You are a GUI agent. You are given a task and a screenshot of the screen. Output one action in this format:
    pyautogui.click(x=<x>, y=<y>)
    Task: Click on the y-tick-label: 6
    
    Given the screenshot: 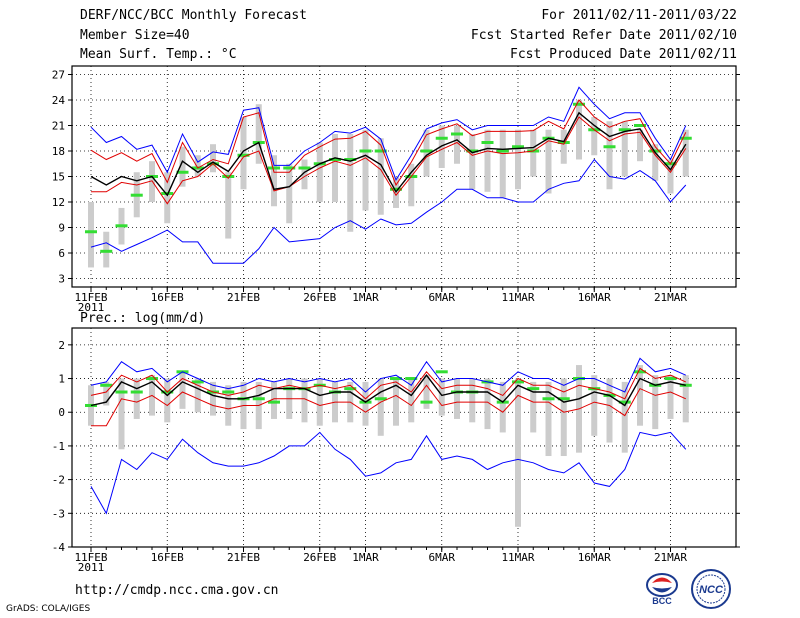 What is the action you would take?
    pyautogui.click(x=61, y=253)
    